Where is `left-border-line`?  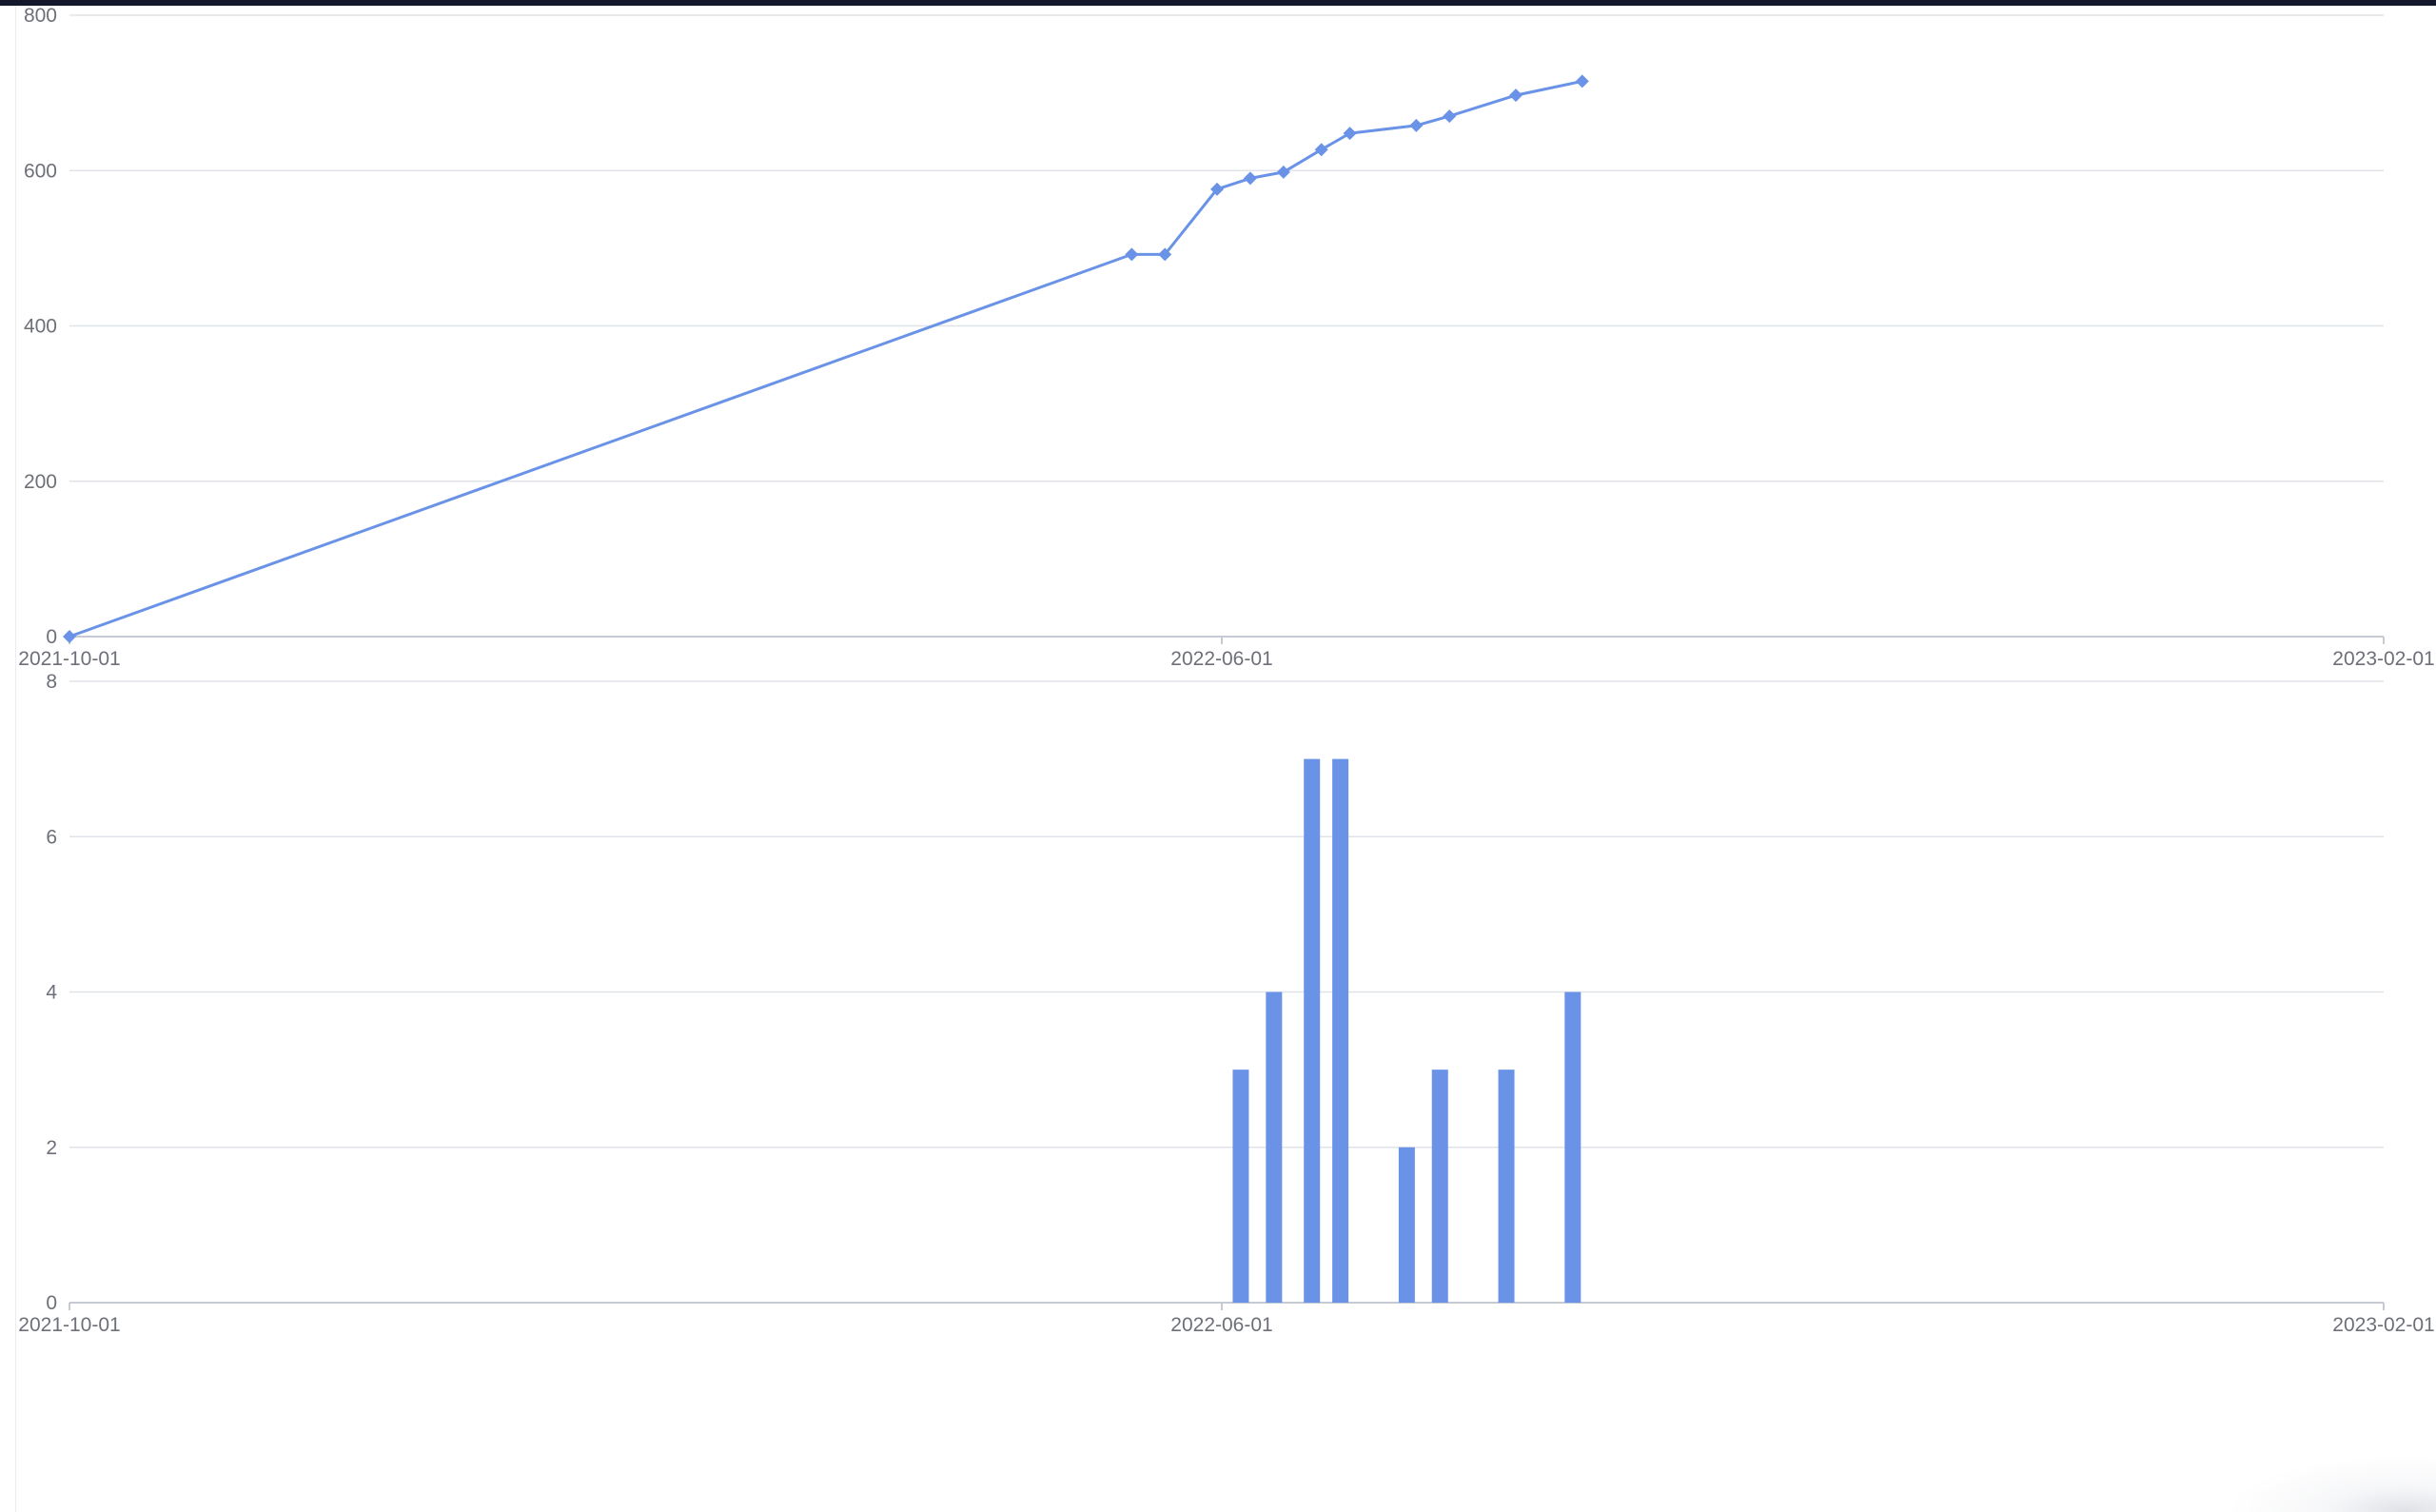
left-border-line is located at coordinates (16, 759).